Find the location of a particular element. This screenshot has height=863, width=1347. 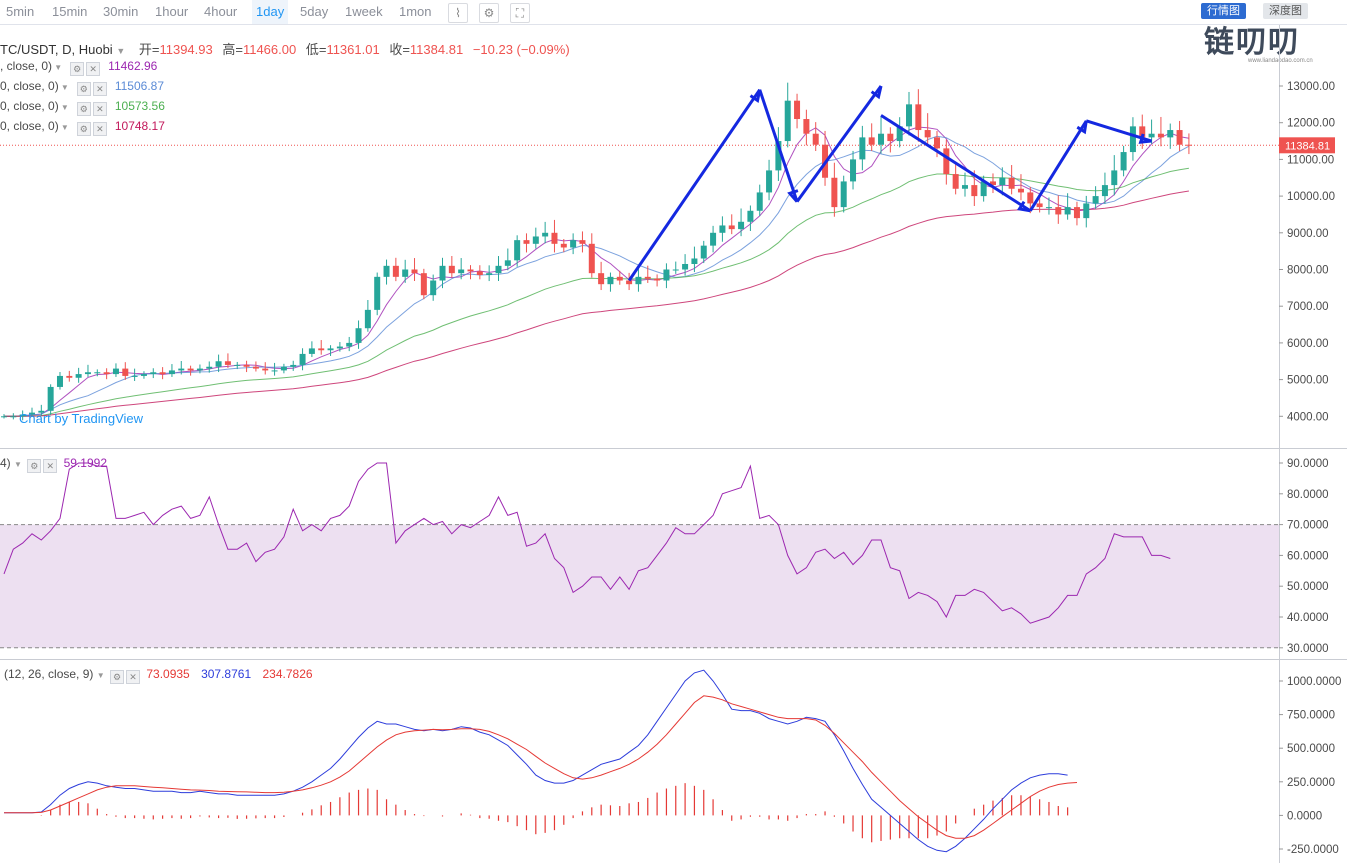

timeframe-5min: 5min is located at coordinates (20, 11).